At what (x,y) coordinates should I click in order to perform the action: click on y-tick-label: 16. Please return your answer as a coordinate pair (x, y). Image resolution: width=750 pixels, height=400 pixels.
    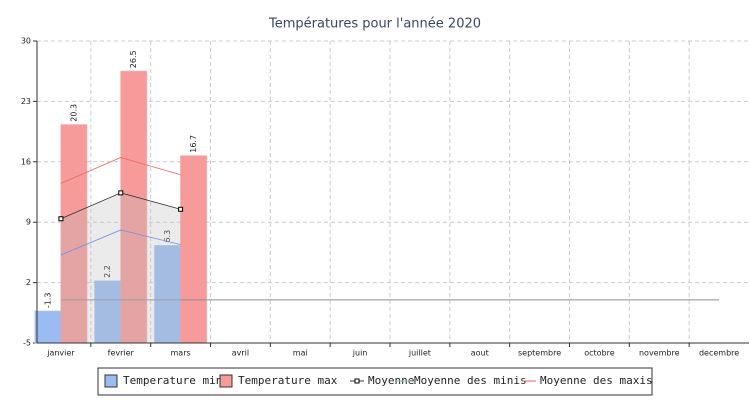
    Looking at the image, I should click on (26, 161).